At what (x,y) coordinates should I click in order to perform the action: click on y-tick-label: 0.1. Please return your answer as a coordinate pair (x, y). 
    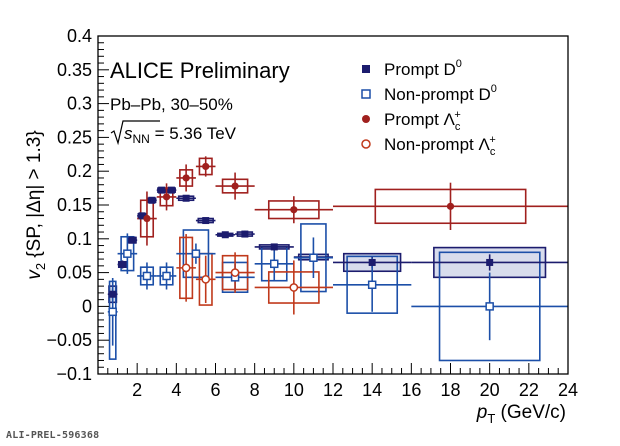
    Looking at the image, I should click on (79, 239).